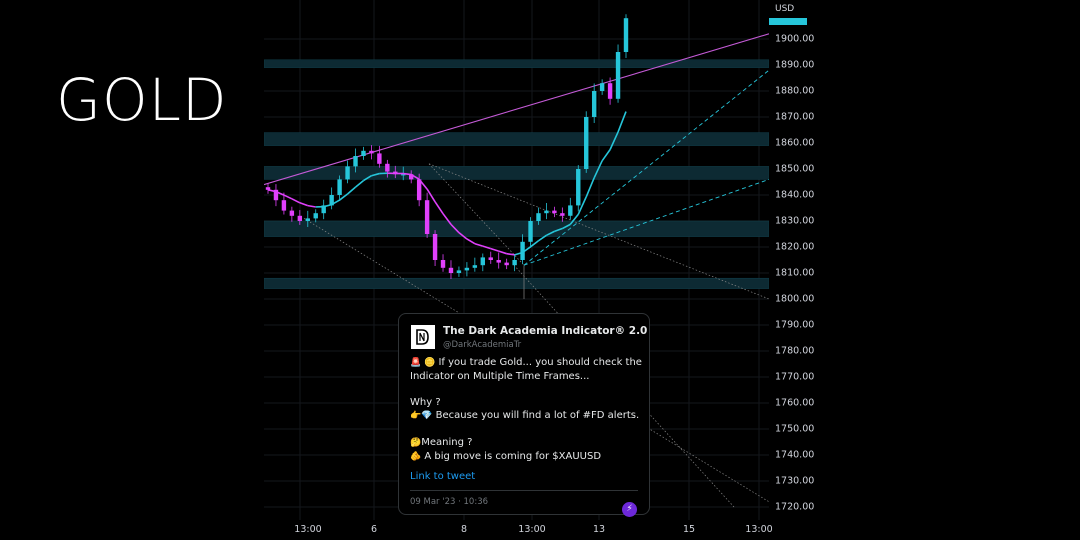  I want to click on price-tick-label: 1800.00, so click(795, 299).